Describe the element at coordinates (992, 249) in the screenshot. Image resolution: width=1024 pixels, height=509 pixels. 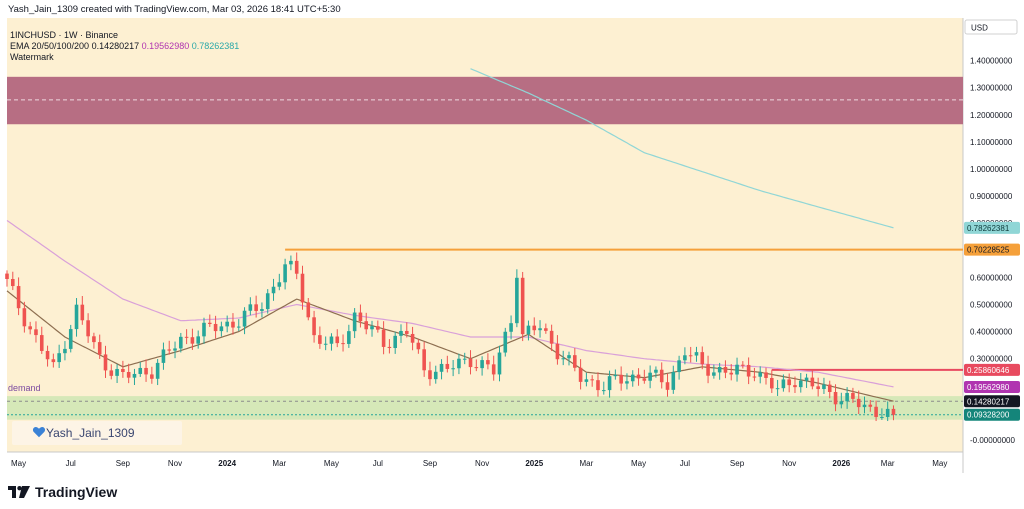
I see `price-label-resistance: 0.70228525` at that location.